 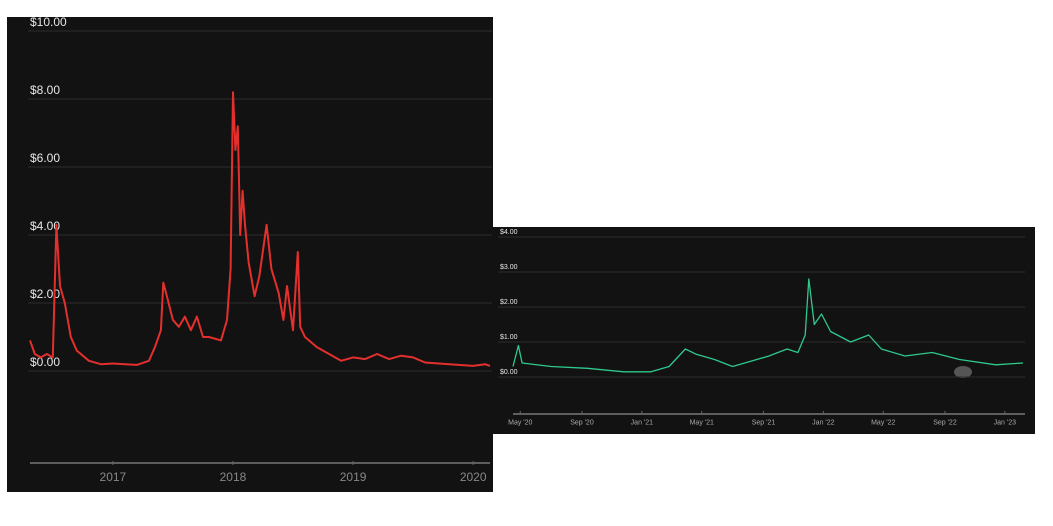 What do you see at coordinates (45, 158) in the screenshot?
I see `y-tick-label: $6.00` at bounding box center [45, 158].